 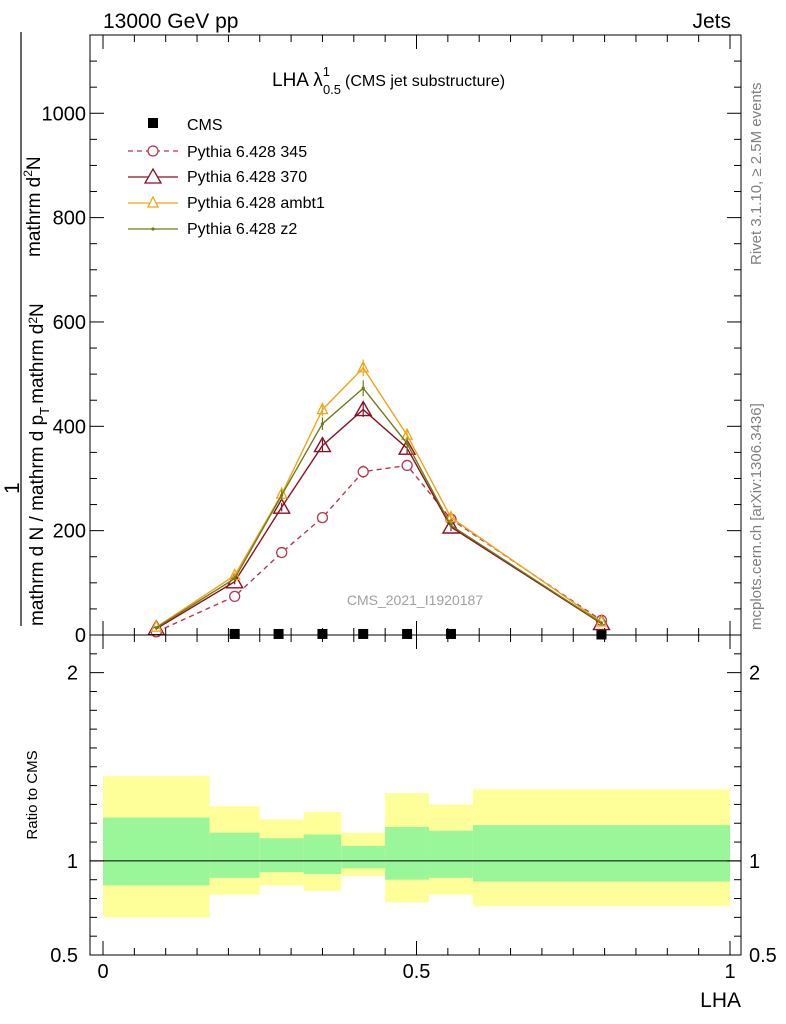 I want to click on ratio-x-tick-labels: 0 0.5 1, so click(x=416, y=972).